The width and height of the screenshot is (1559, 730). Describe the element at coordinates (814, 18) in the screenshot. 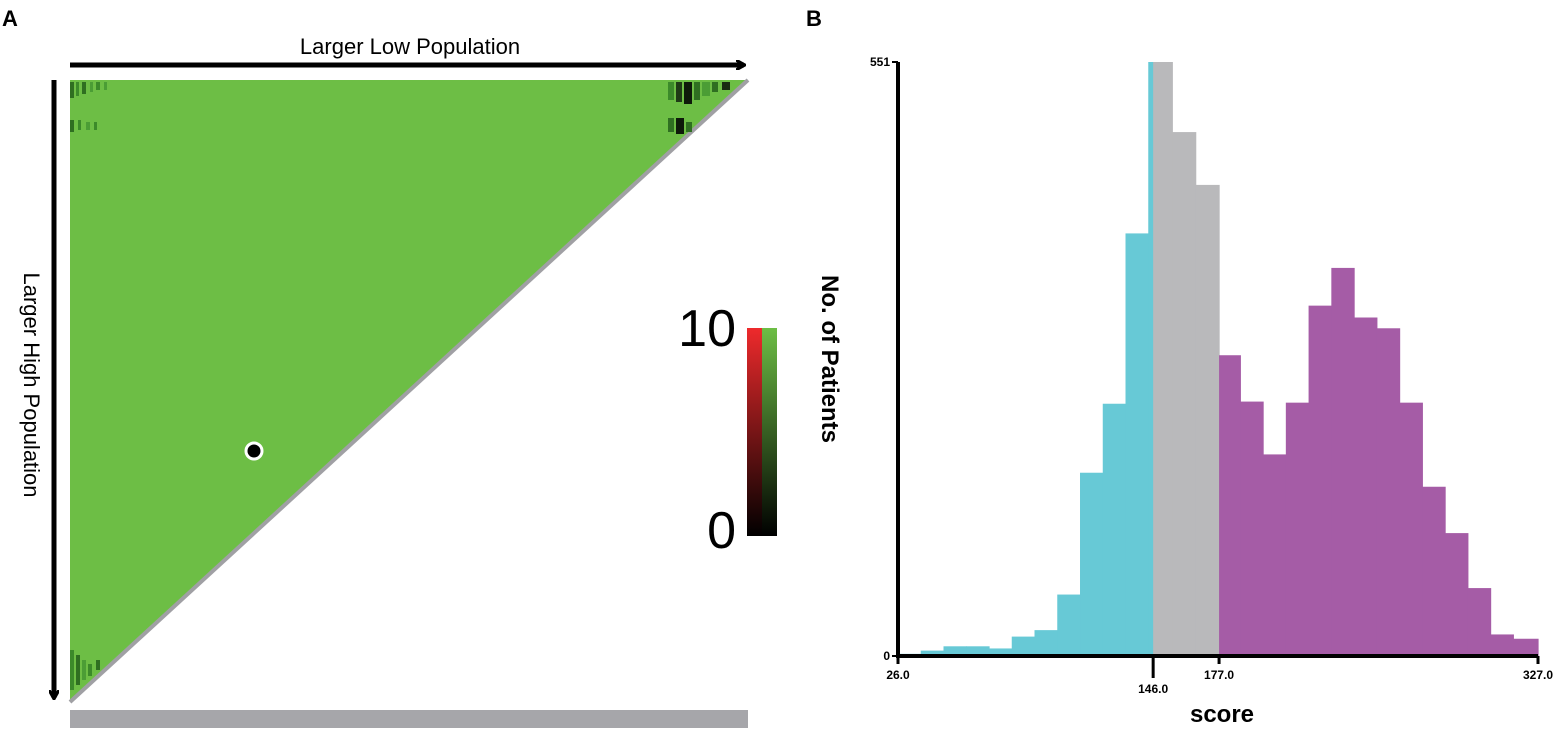

I see `panel-b-label: B` at that location.